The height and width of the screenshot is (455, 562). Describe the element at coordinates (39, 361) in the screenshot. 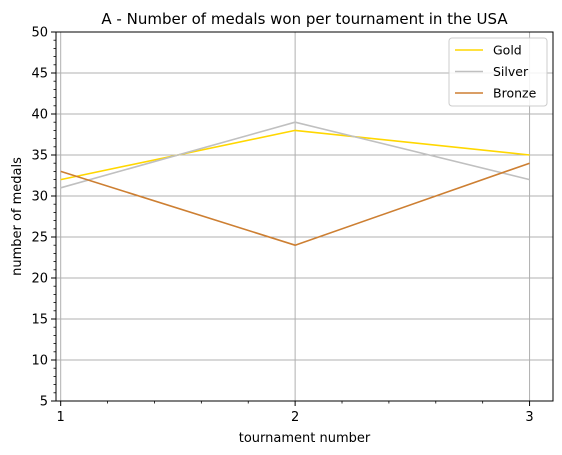

I see `y-tick-label: 10` at that location.